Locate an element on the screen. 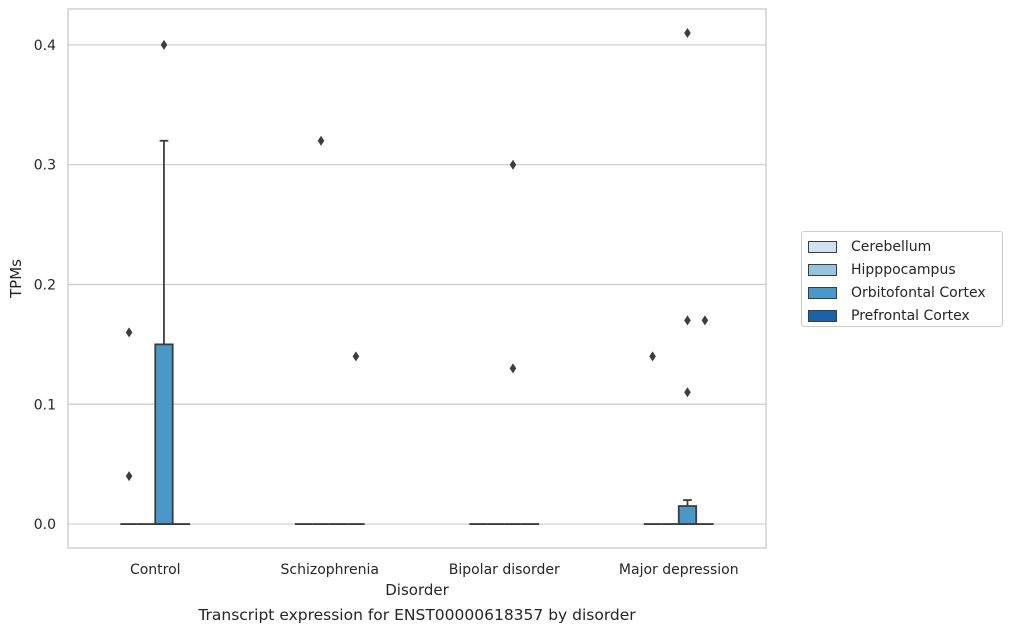 The width and height of the screenshot is (1014, 634). y-tick-label: 0.2 is located at coordinates (45, 285).